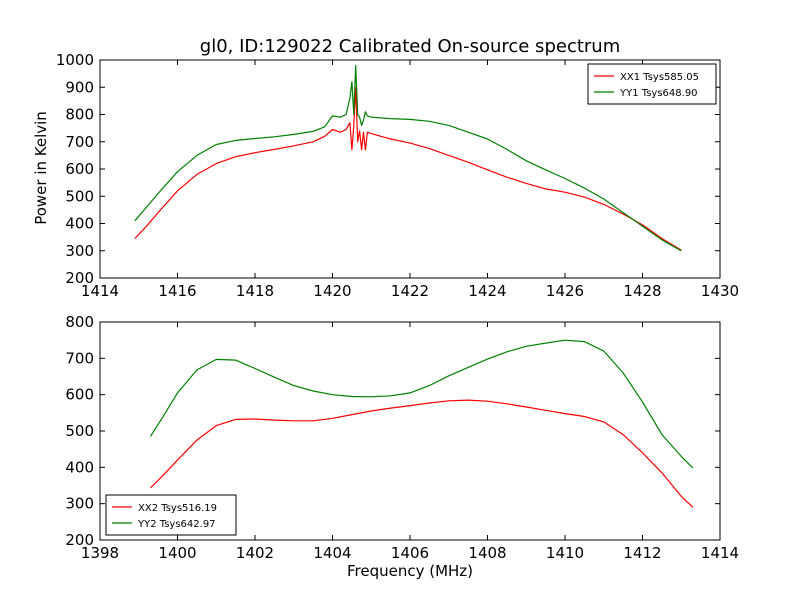 The height and width of the screenshot is (600, 800). Describe the element at coordinates (565, 553) in the screenshot. I see `x-tick-label: 1410` at that location.